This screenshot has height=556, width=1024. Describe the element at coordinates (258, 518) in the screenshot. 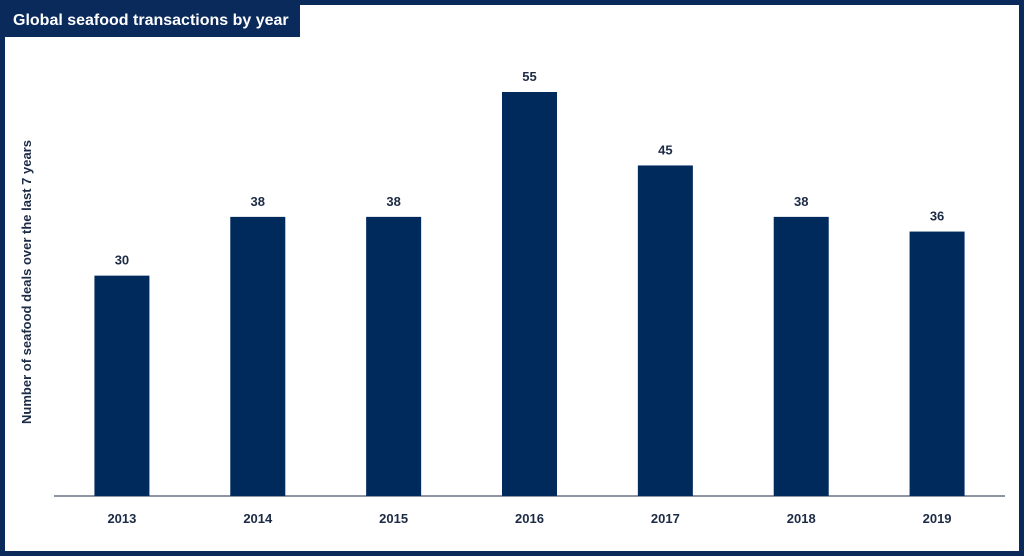

I see `x-tick-label-2014: 2014` at that location.